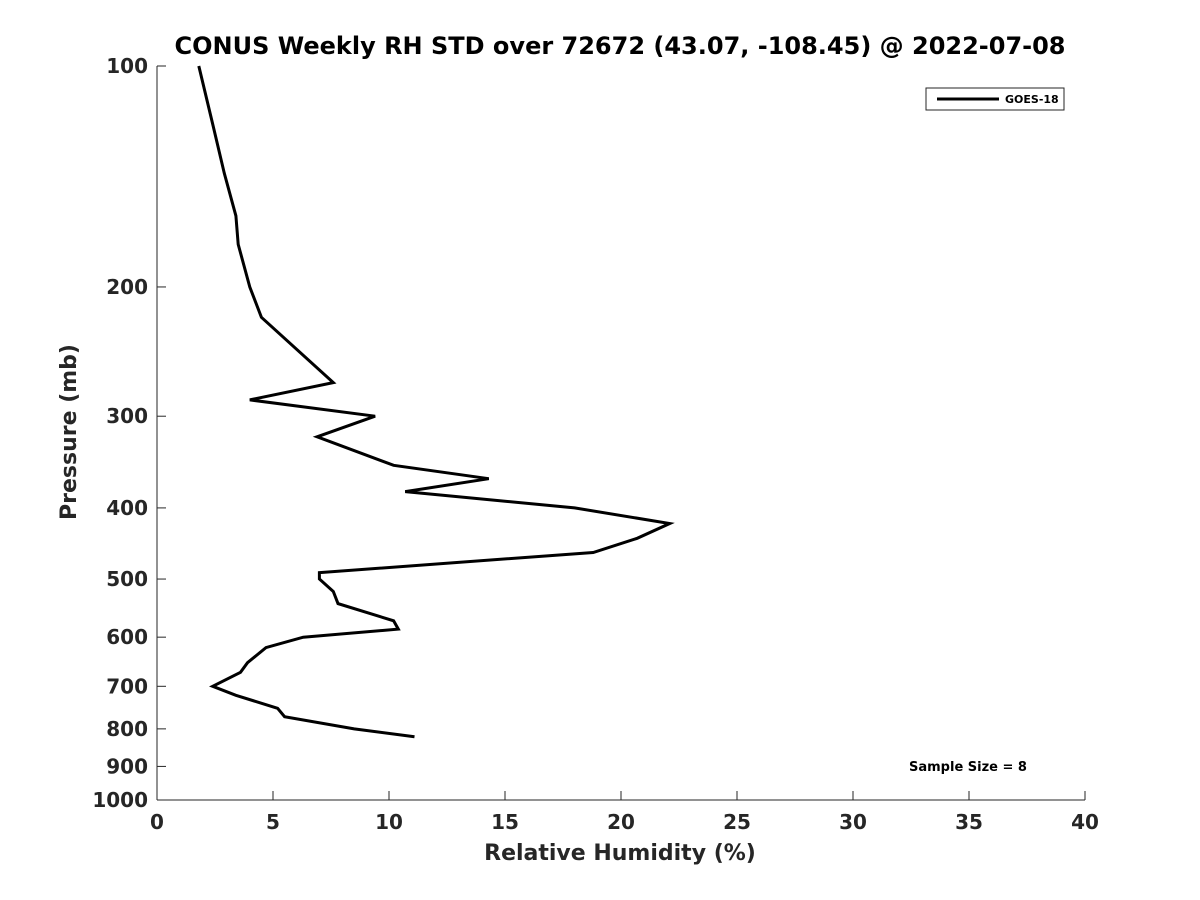 The height and width of the screenshot is (900, 1200). I want to click on y-axis-label: Pressure (mb), so click(69, 432).